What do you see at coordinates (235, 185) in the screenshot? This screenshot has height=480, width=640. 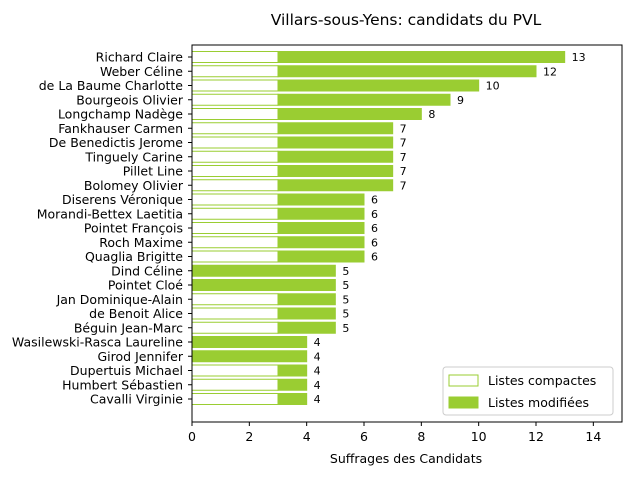 I see `bar-compactes-bolomey-olivier` at bounding box center [235, 185].